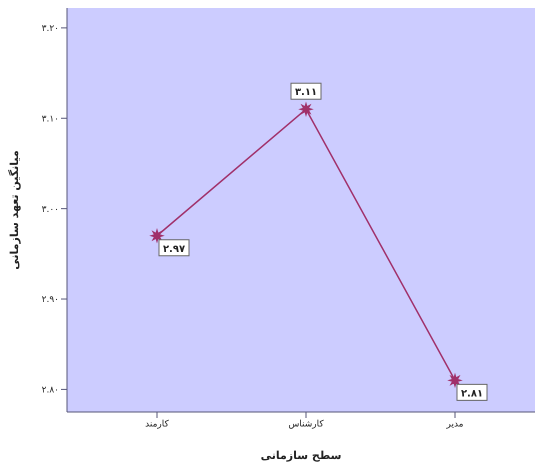  Describe the element at coordinates (50, 29) in the screenshot. I see `y-tick-label: ۳.۲۰` at that location.